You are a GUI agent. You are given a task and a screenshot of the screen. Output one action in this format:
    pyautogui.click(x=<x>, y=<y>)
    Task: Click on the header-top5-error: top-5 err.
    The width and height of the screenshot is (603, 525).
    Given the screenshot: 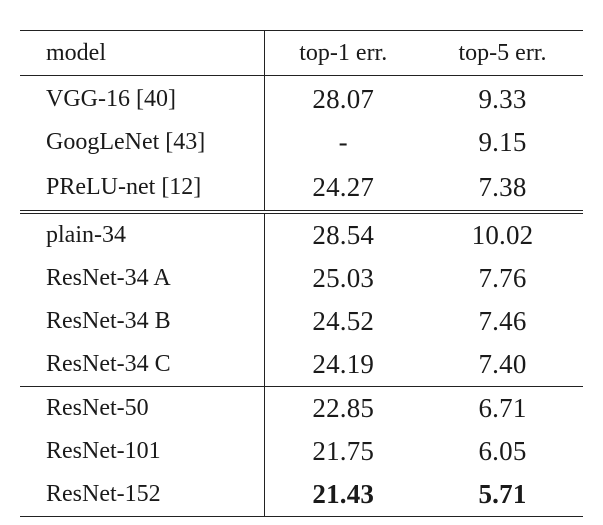 What is the action you would take?
    pyautogui.click(x=502, y=53)
    